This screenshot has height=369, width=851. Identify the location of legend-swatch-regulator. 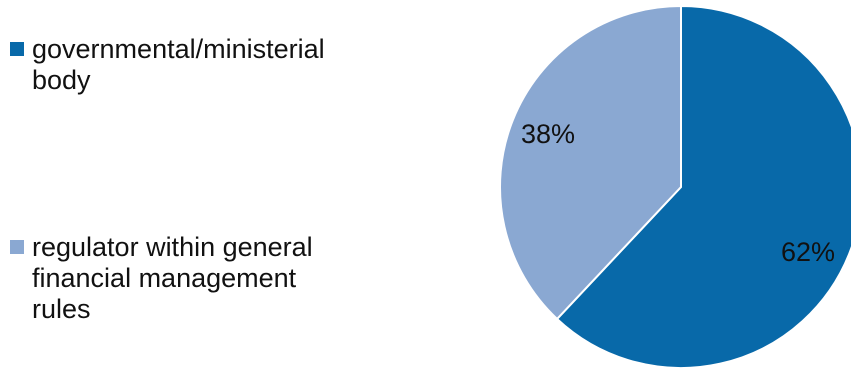
(17, 247).